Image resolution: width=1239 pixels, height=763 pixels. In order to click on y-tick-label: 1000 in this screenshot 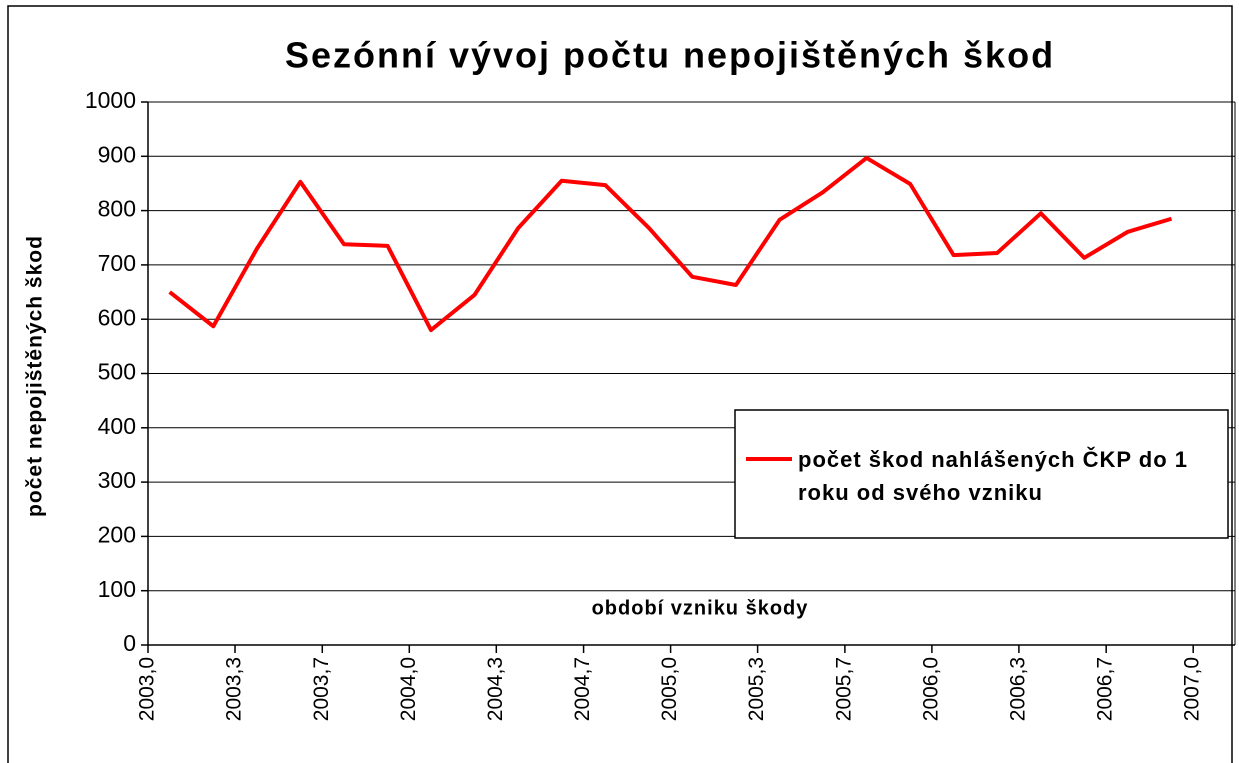, I will do `click(110, 100)`.